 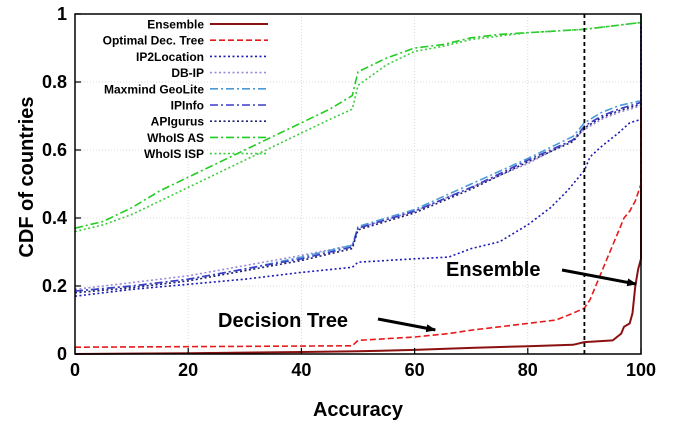 I want to click on x-axis-label: Accuracy, so click(x=358, y=410).